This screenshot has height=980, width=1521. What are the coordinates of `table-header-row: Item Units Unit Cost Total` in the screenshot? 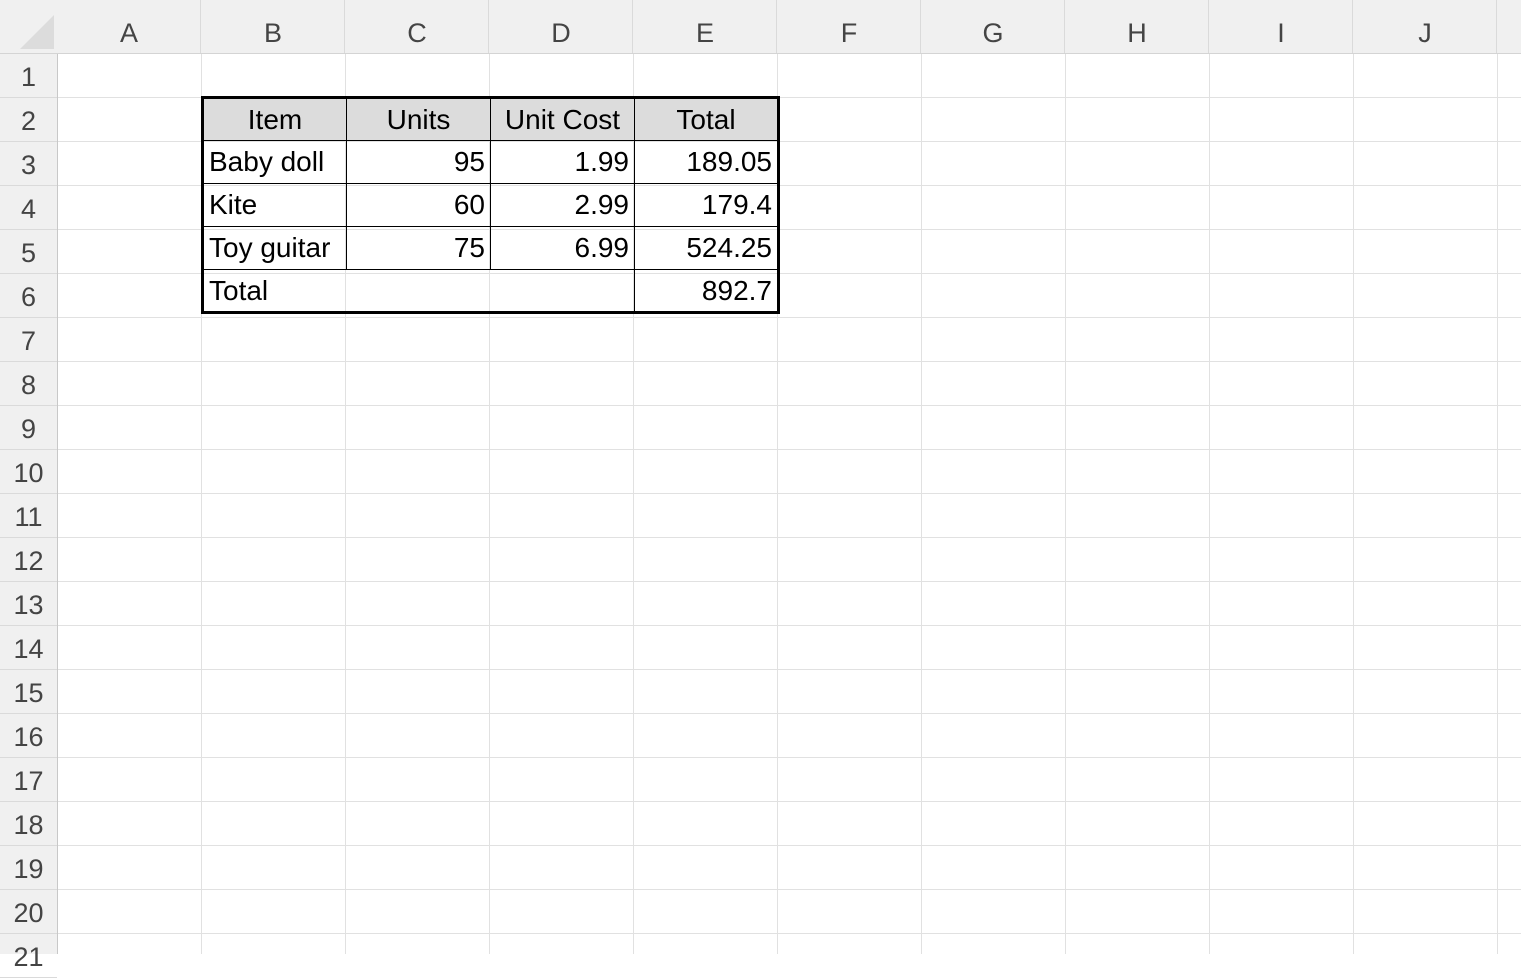 It's located at (490, 119).